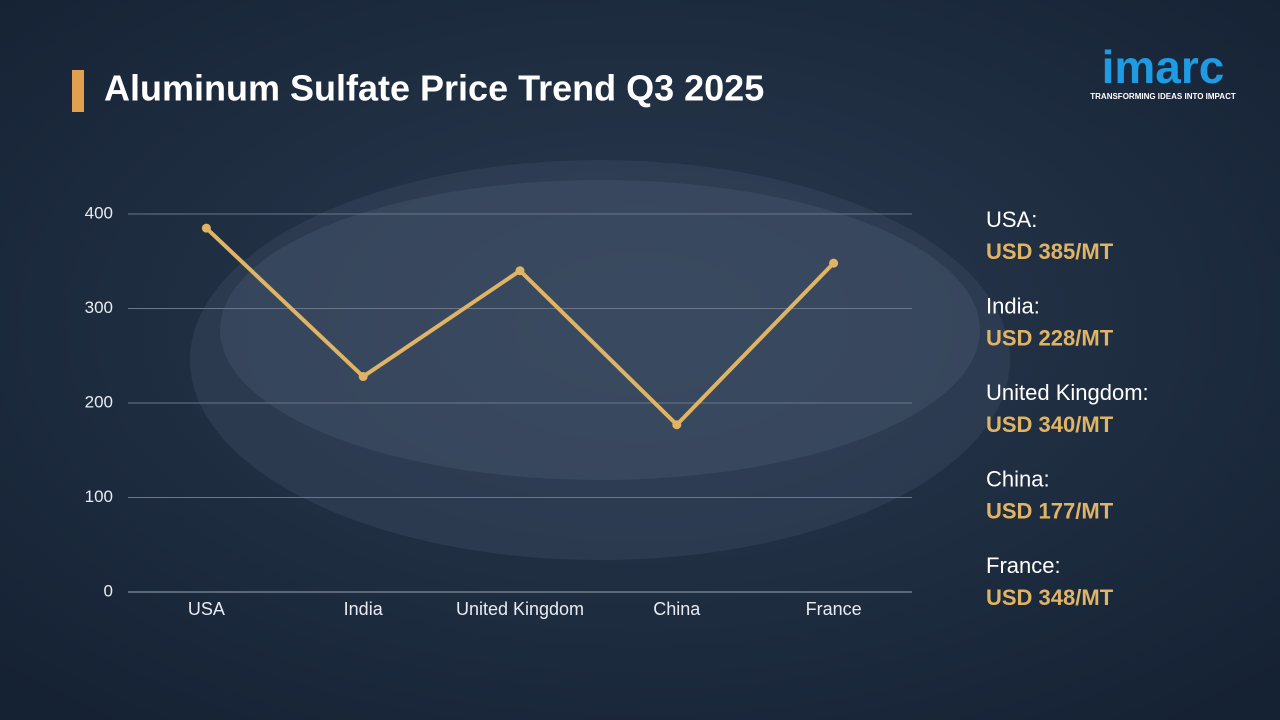 The width and height of the screenshot is (1280, 720). I want to click on x-tick-label: United Kingdom, so click(520, 609).